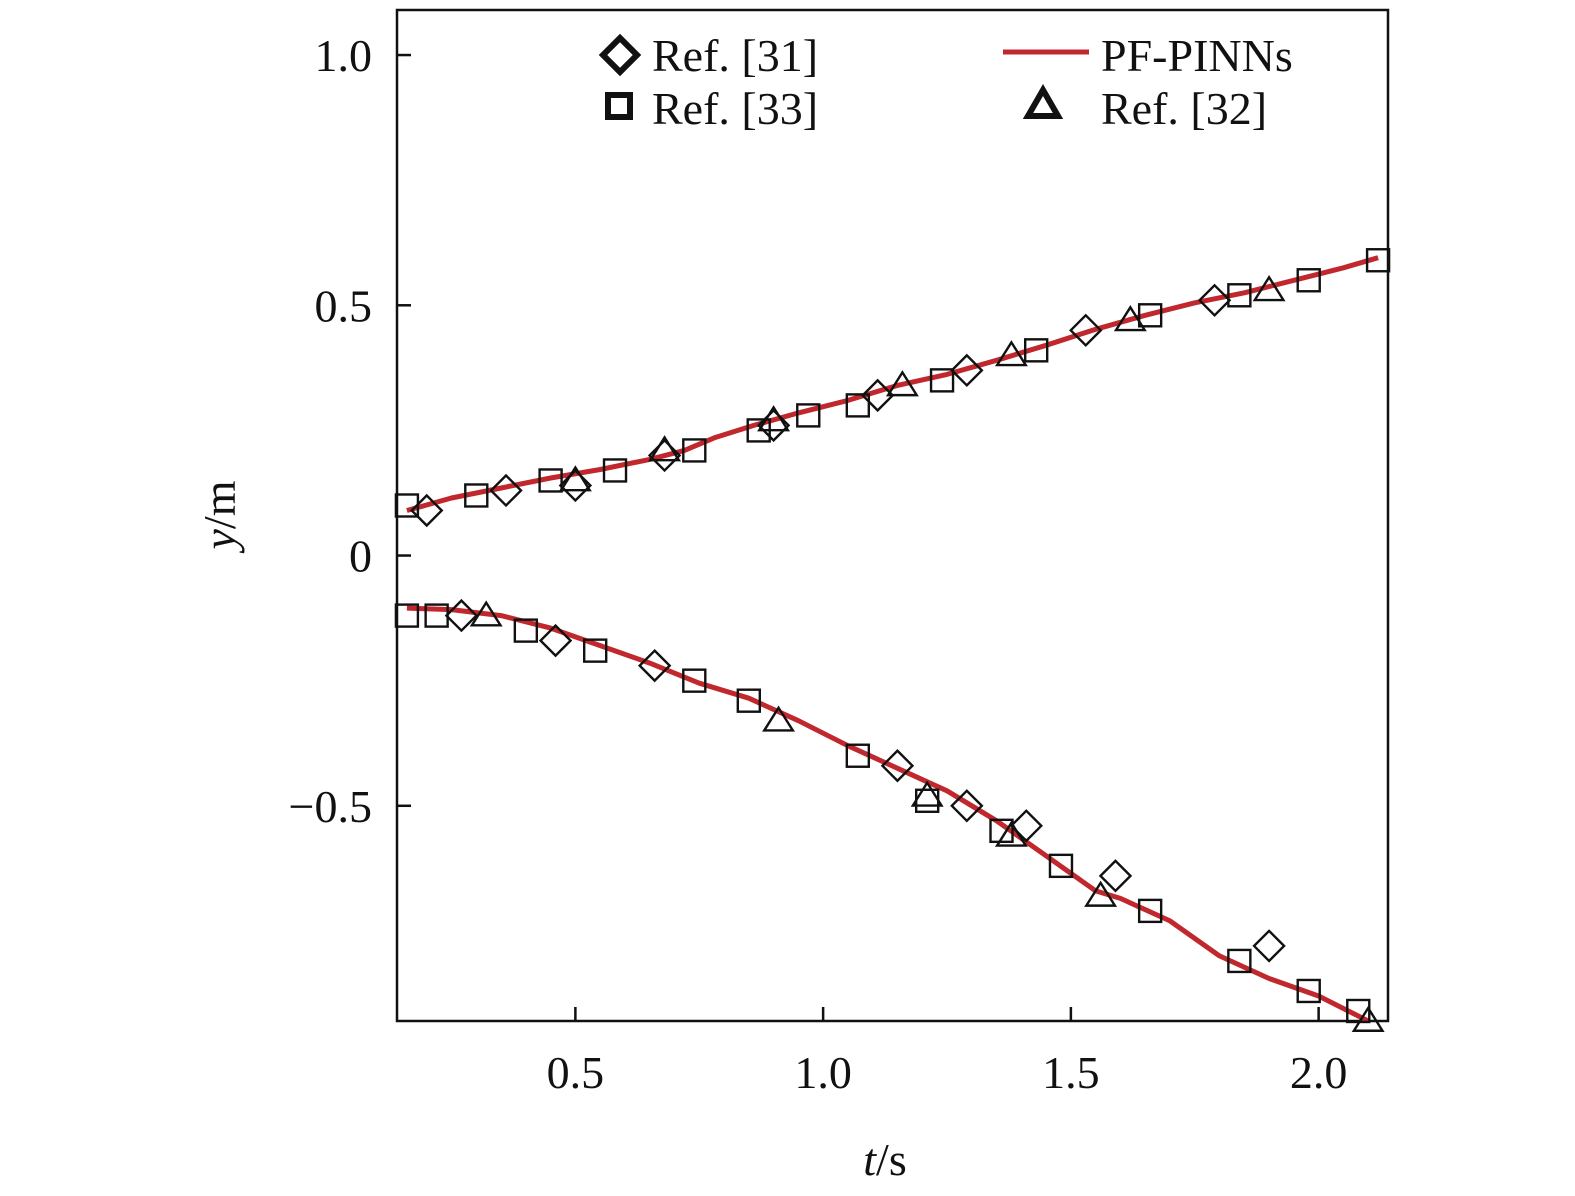 The height and width of the screenshot is (1196, 1575). Describe the element at coordinates (344, 305) in the screenshot. I see `y-tick-label-2: 0.5` at that location.